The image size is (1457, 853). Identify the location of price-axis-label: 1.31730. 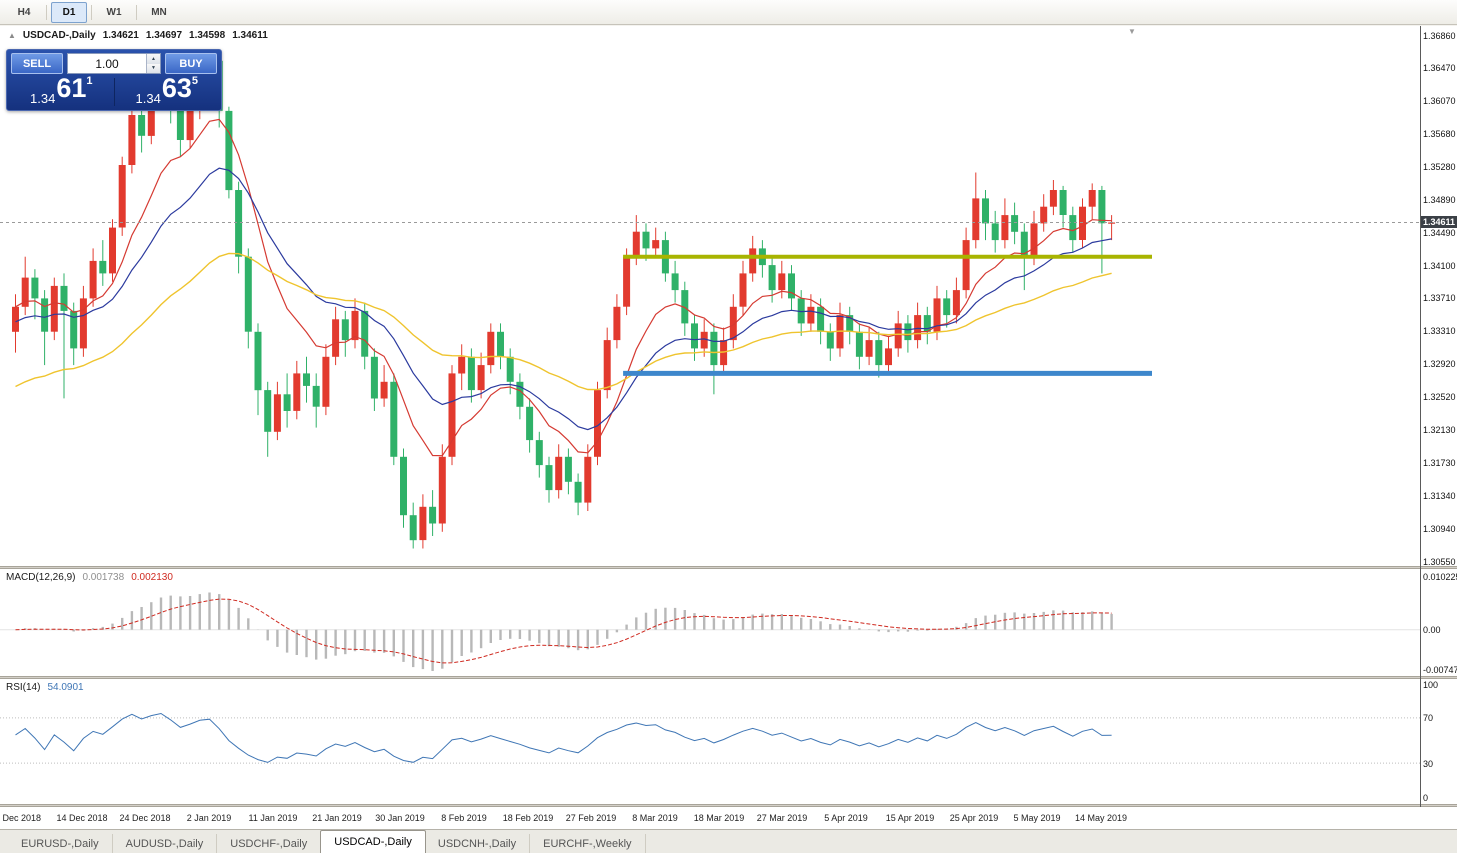
(1439, 463).